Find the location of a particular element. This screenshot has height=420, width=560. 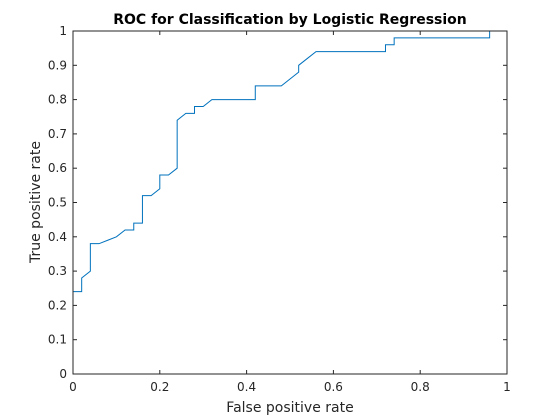

y-tick-label: 0.4 is located at coordinates (57, 237).